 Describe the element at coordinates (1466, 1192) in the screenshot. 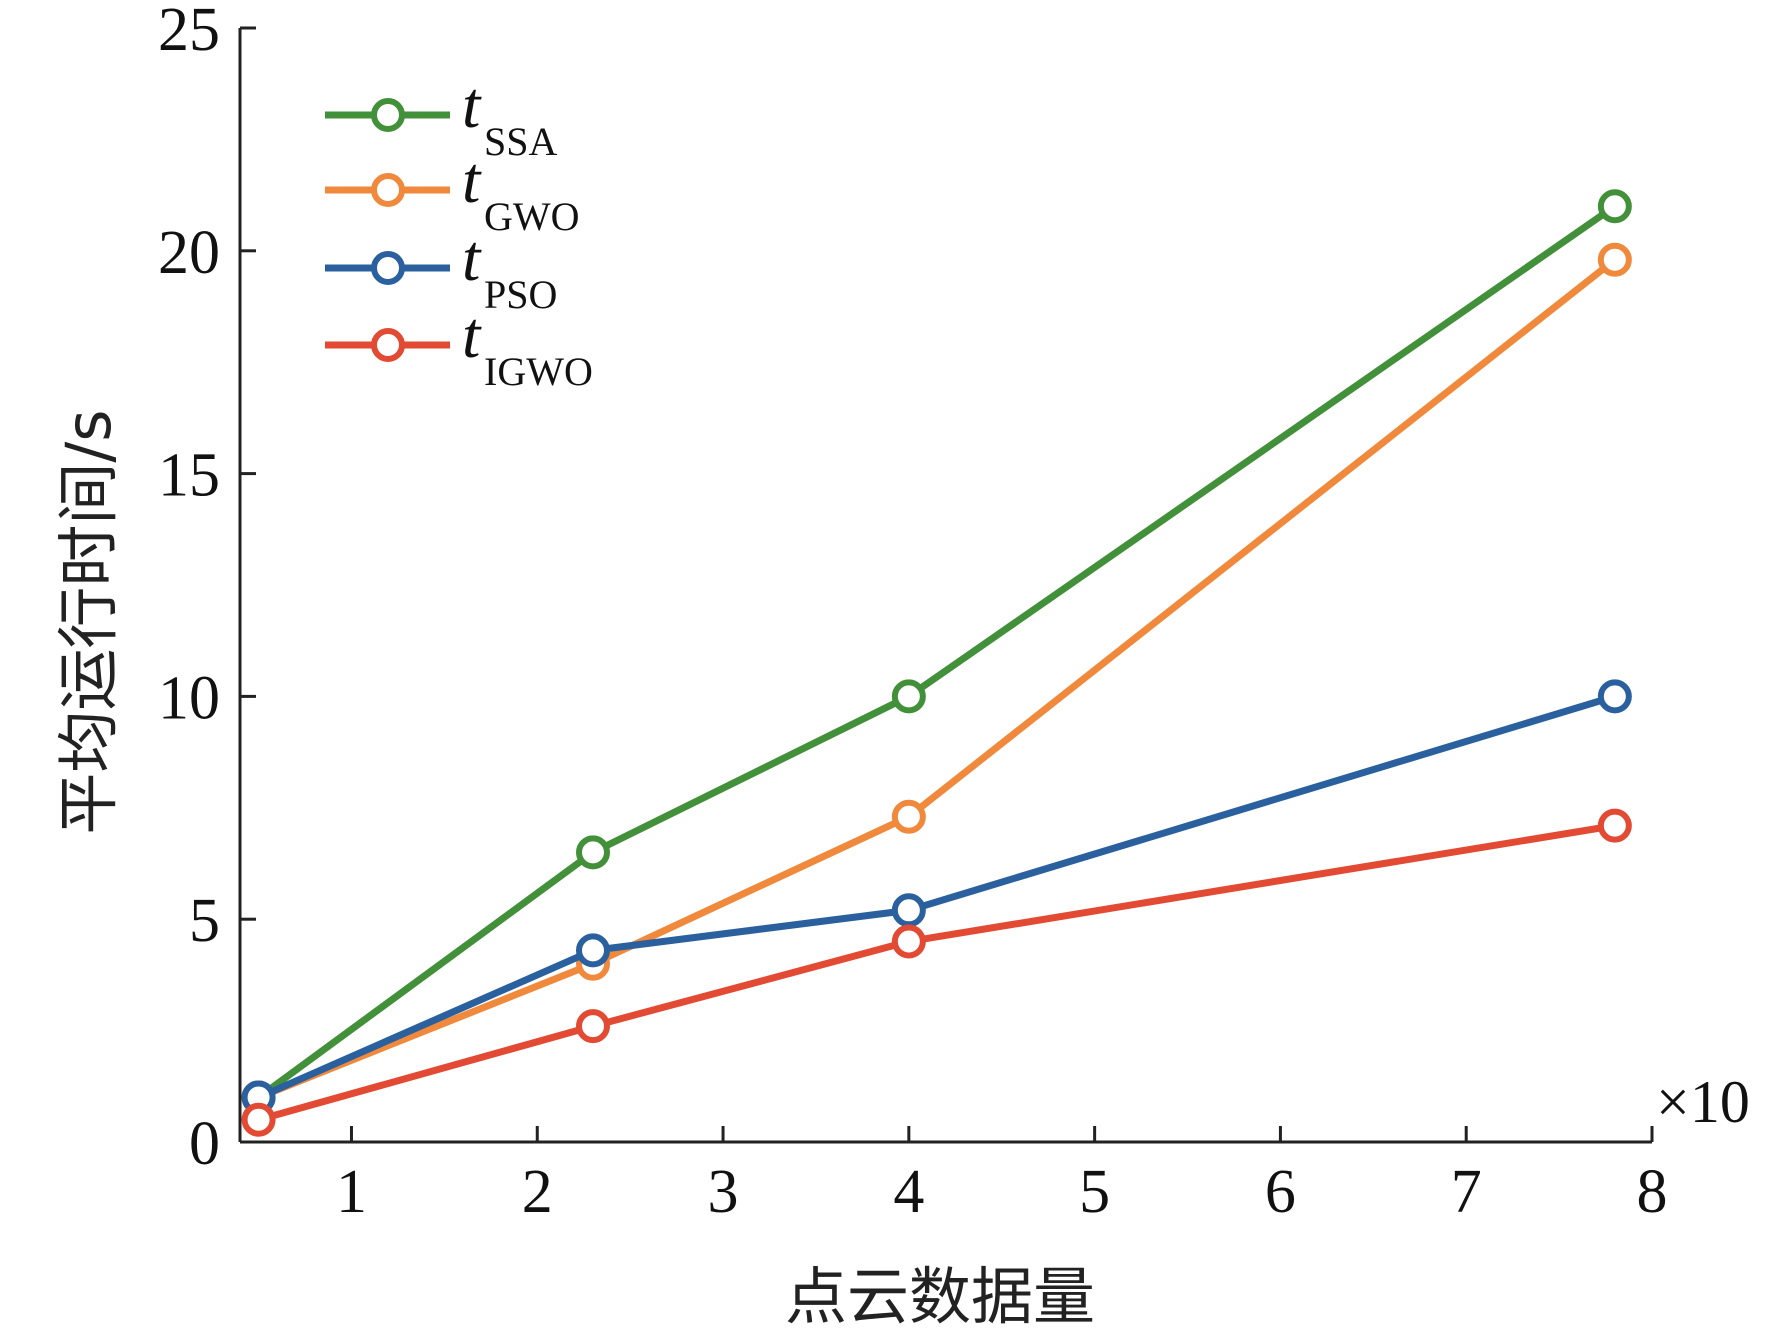

I see `x-tick-label: 7` at that location.